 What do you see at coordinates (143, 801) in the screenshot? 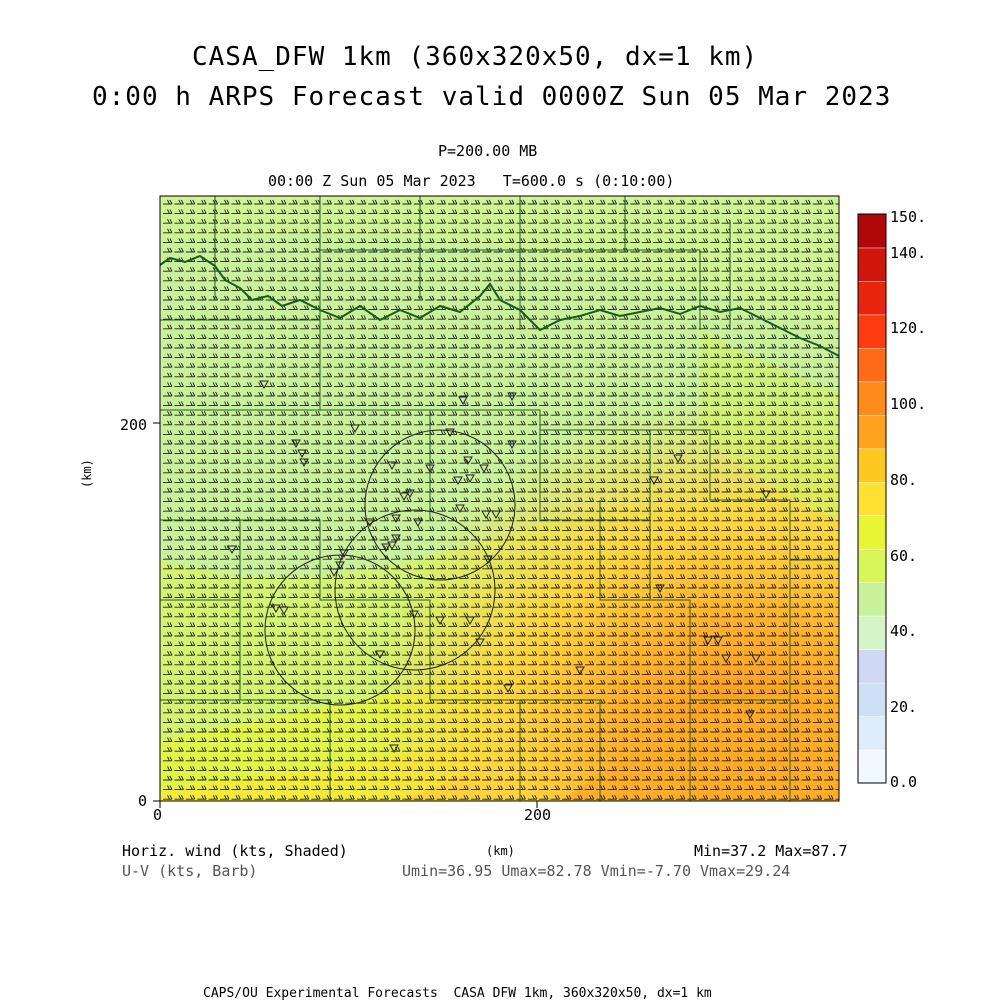
I see `y-tick-0: 0` at bounding box center [143, 801].